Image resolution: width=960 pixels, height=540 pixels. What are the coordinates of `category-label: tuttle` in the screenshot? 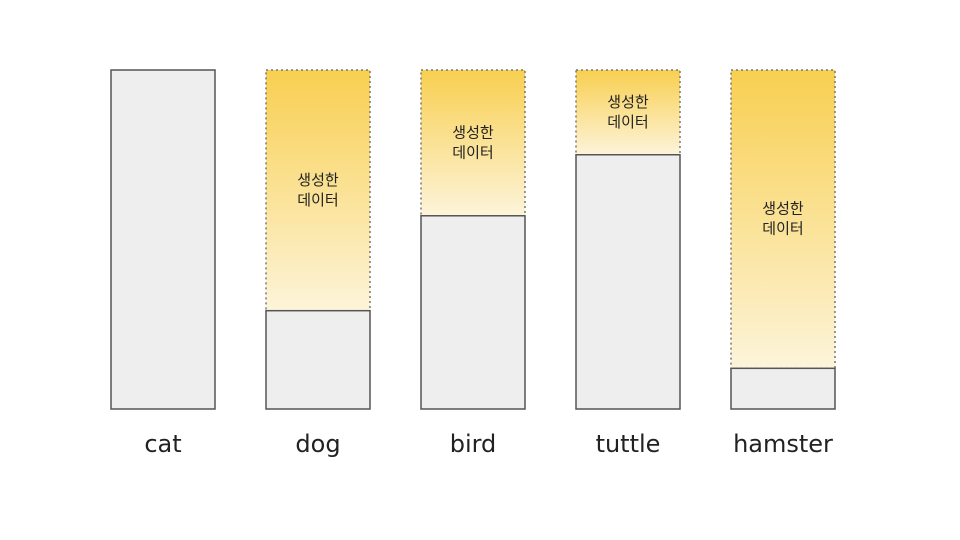 It's located at (628, 444).